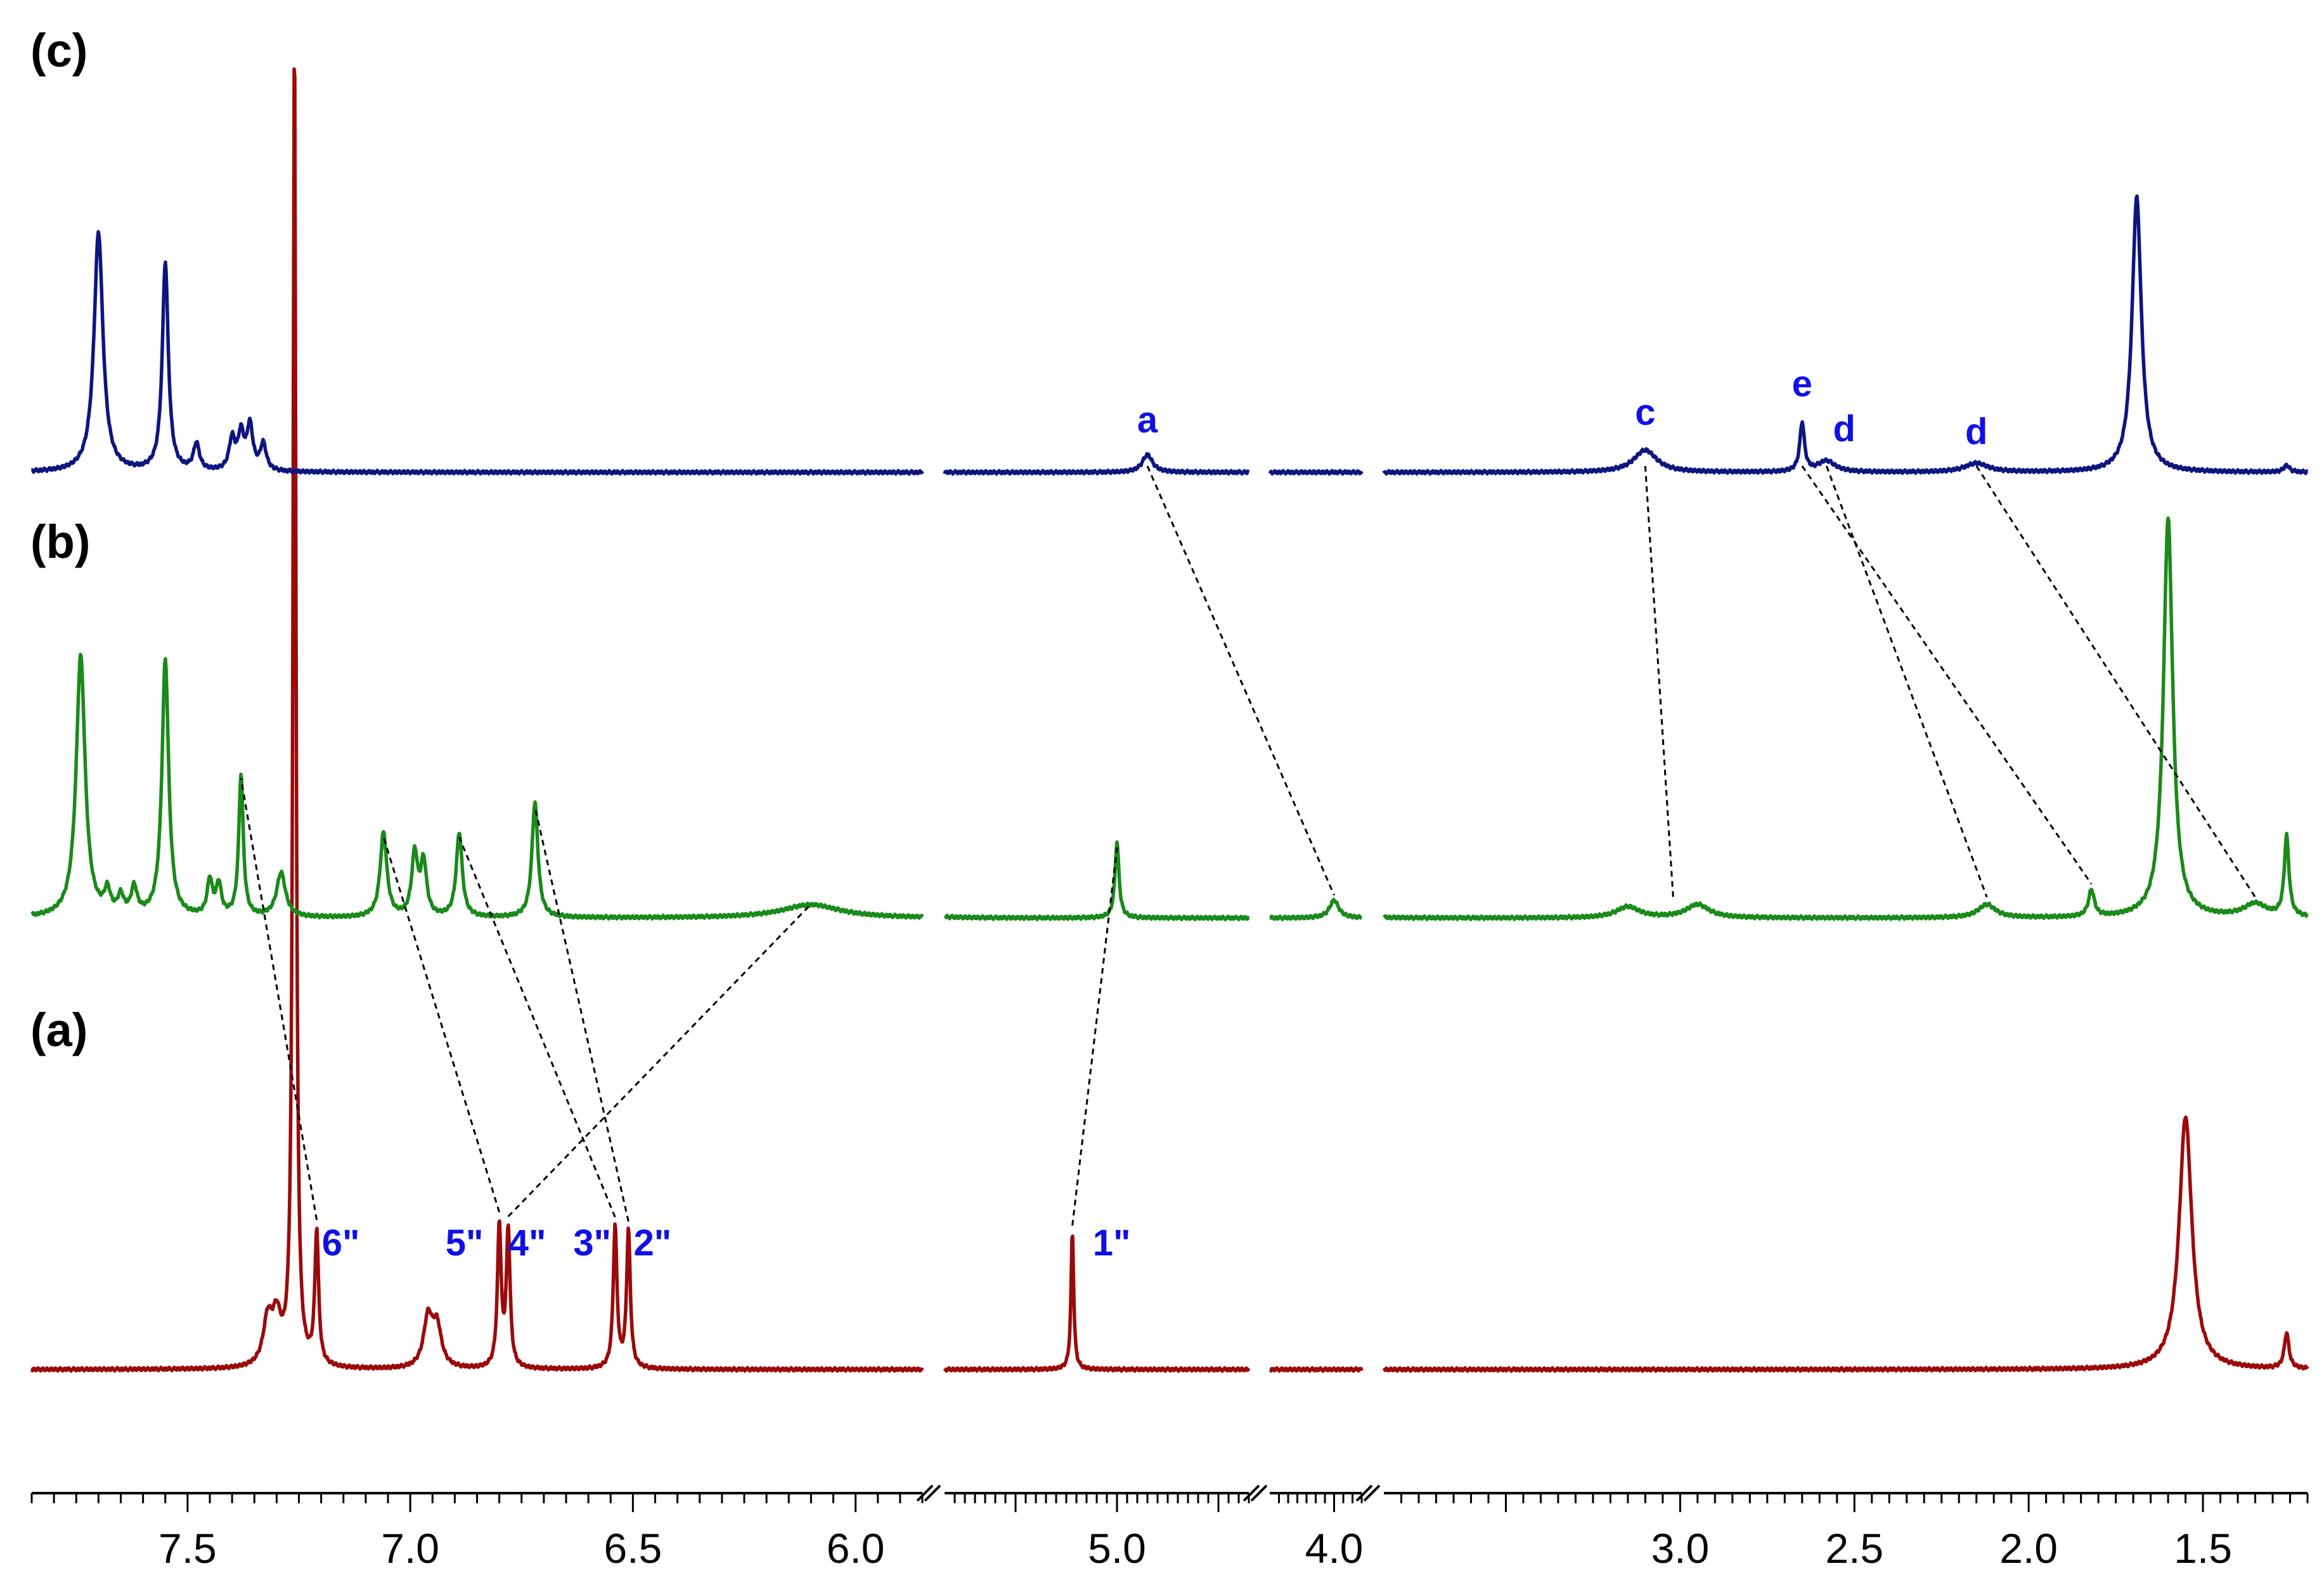  Describe the element at coordinates (2028, 1548) in the screenshot. I see `x-tick-label-2.0: 2.0` at that location.